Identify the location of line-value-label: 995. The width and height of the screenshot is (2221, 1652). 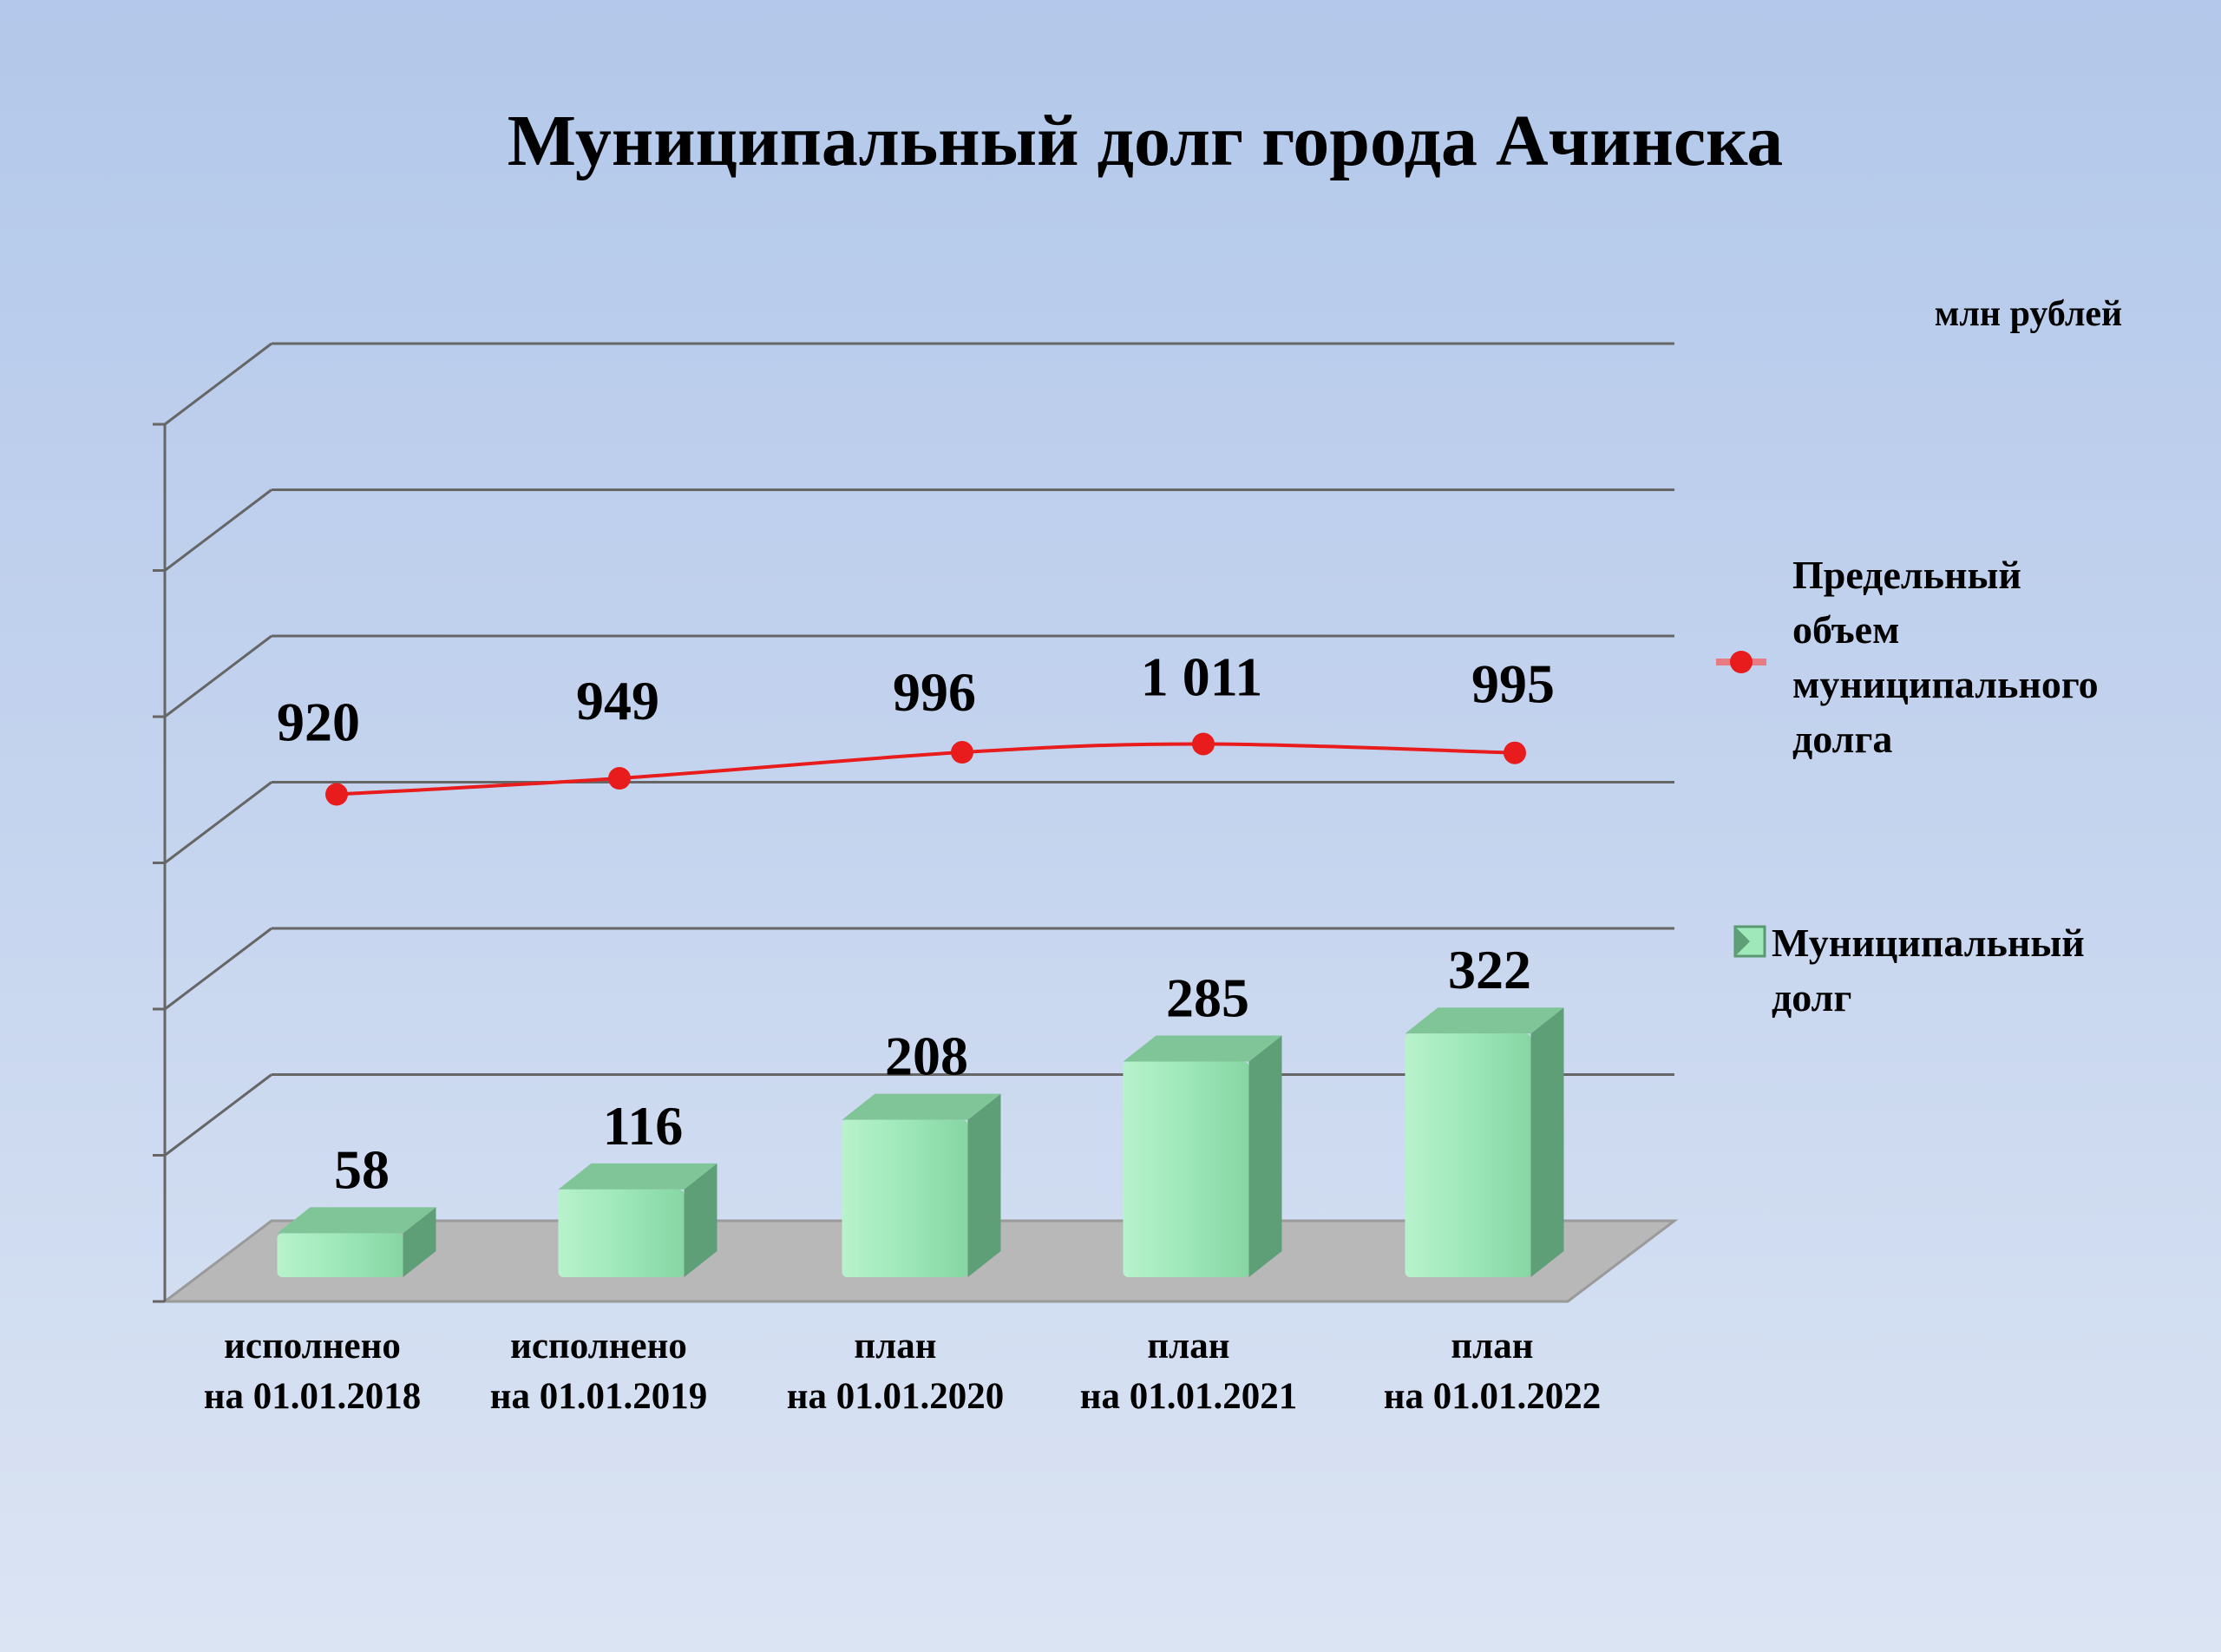
(1513, 684).